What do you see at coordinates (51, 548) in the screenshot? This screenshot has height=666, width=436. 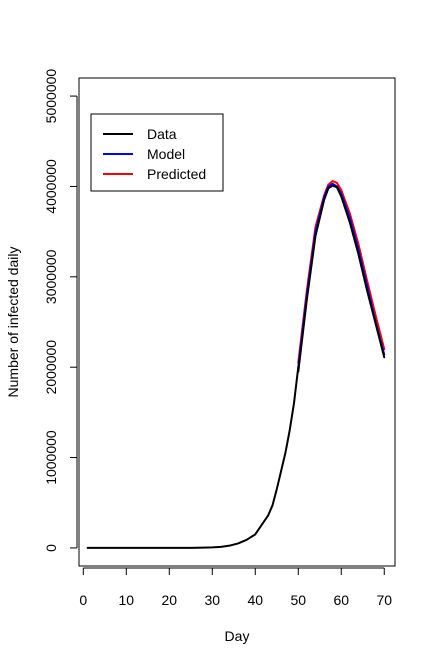 I see `y-tick-label: 0` at bounding box center [51, 548].